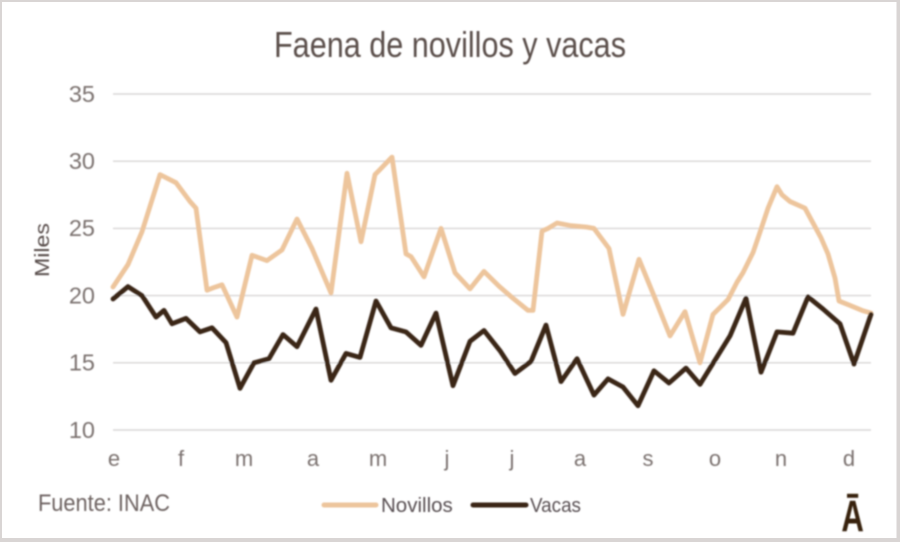  What do you see at coordinates (82, 430) in the screenshot?
I see `svg-text: 10` at bounding box center [82, 430].